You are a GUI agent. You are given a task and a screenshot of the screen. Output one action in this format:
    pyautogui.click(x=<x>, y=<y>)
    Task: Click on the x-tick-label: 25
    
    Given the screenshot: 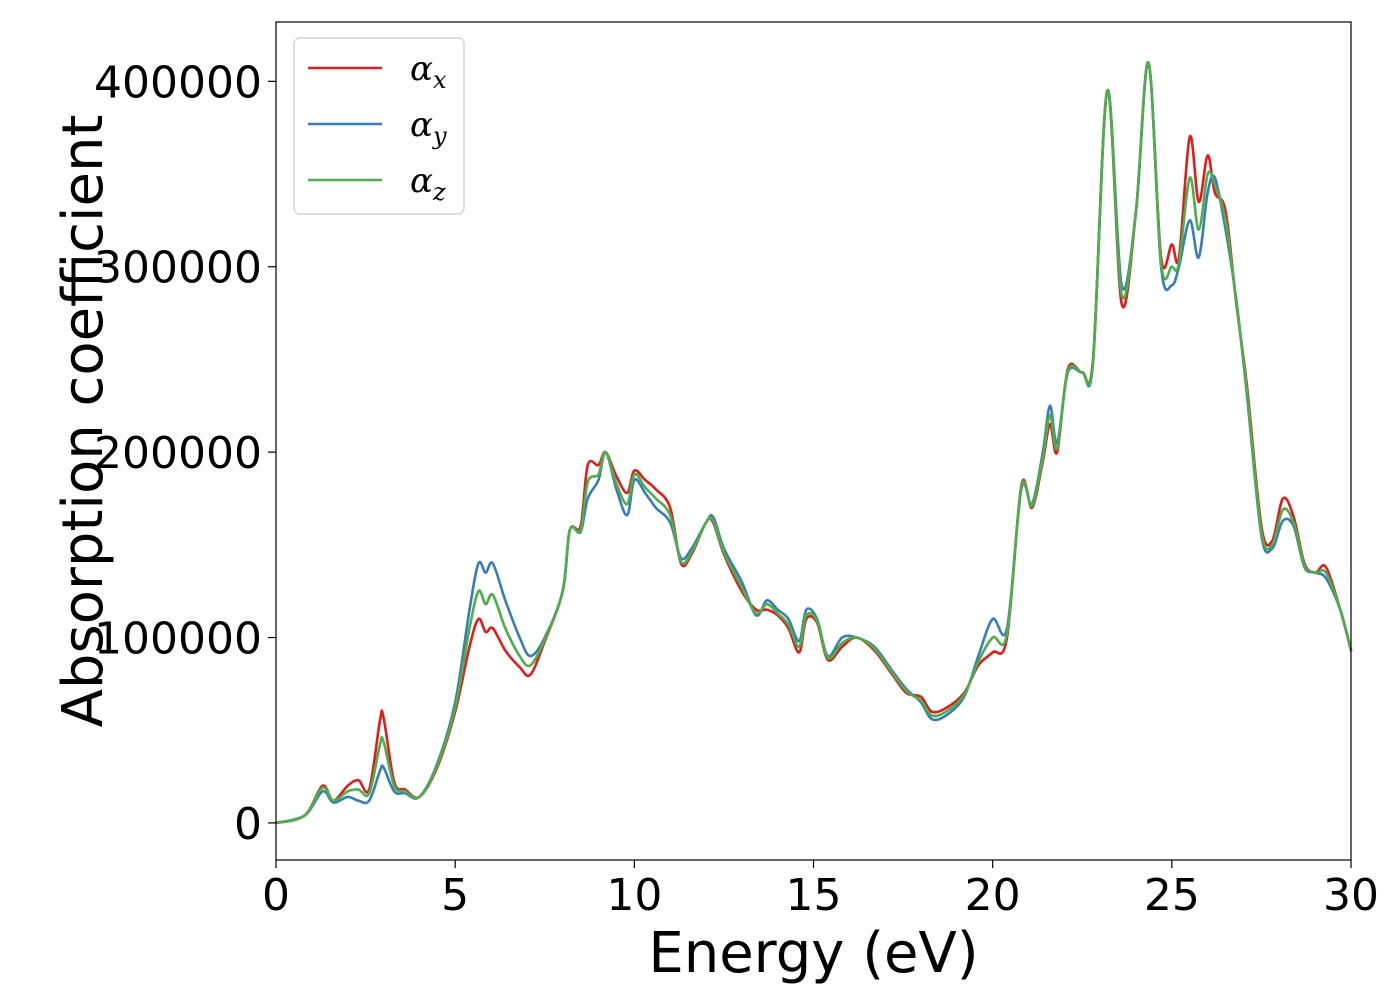 What is the action you would take?
    pyautogui.click(x=1172, y=895)
    